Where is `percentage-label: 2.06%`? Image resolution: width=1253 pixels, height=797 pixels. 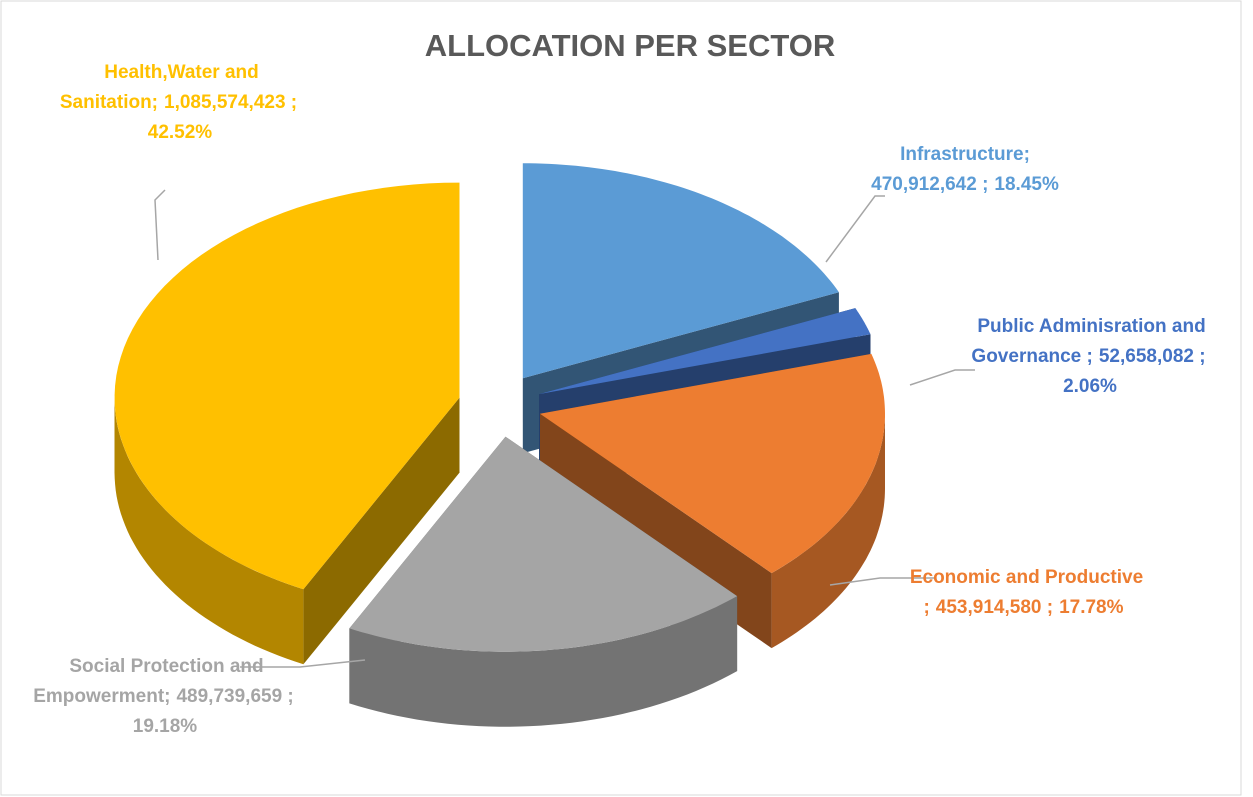
percentage-label: 2.06% is located at coordinates (1090, 386).